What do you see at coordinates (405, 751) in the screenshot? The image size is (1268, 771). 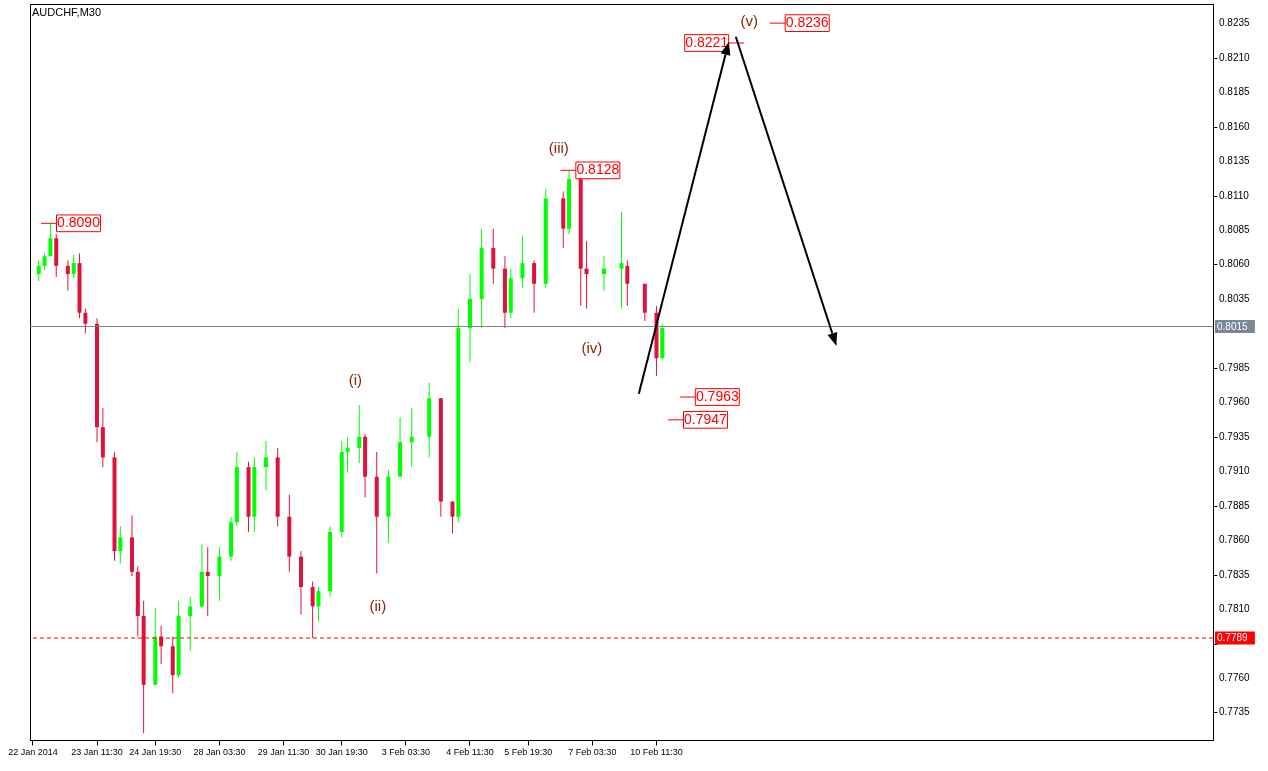 I see `x-tick-label: 3 Feb 03:30` at bounding box center [405, 751].